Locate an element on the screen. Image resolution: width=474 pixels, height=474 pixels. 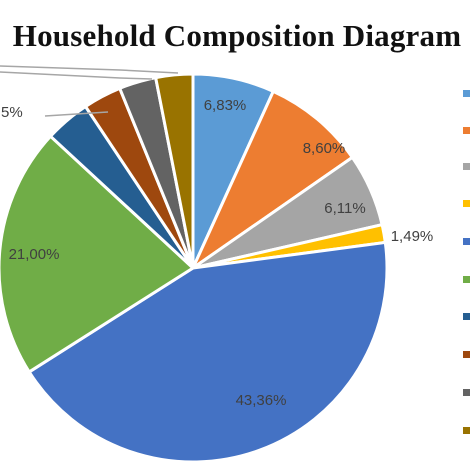
data-label: 6,83% is located at coordinates (225, 105).